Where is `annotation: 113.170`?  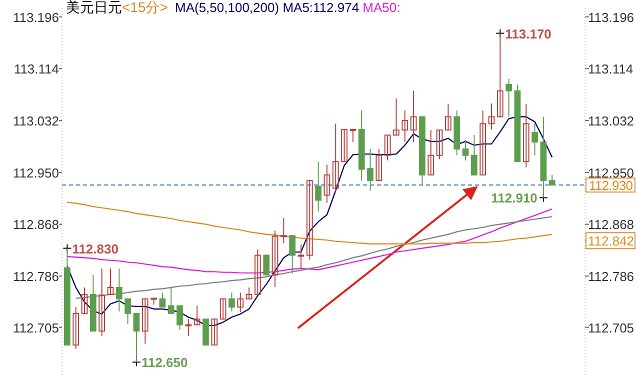 annotation: 113.170 is located at coordinates (528, 34).